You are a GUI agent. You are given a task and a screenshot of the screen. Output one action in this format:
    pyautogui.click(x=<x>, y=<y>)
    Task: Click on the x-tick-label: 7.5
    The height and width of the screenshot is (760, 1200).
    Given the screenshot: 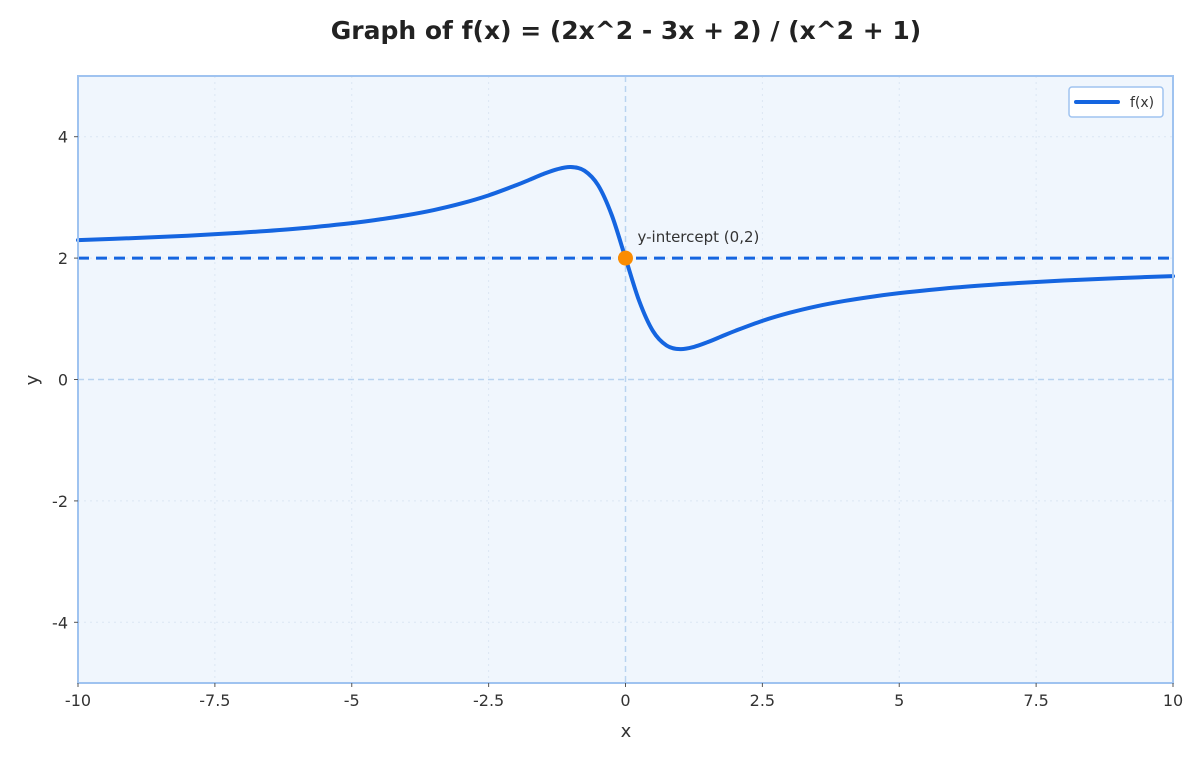 What is the action you would take?
    pyautogui.click(x=1035, y=700)
    